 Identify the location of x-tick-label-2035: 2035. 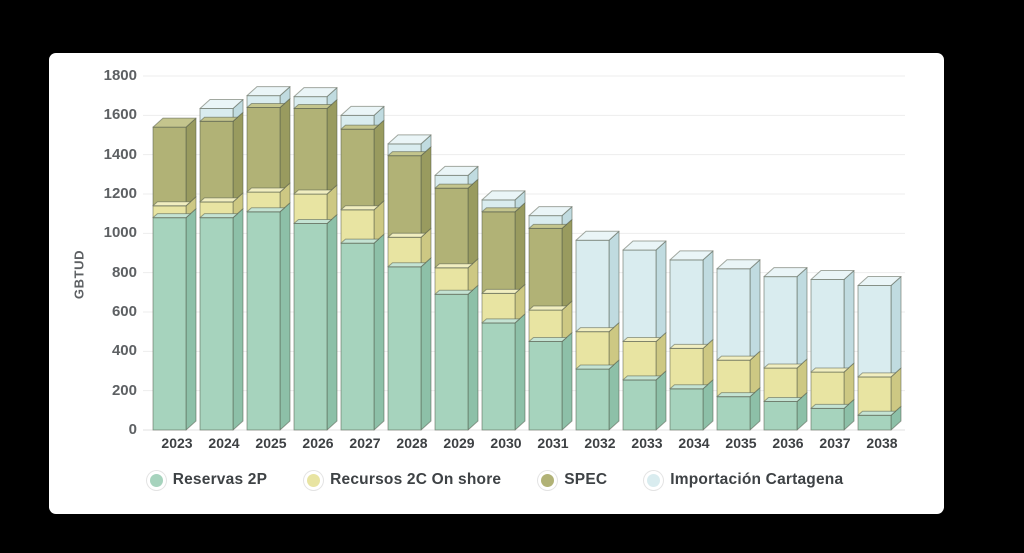
(741, 443).